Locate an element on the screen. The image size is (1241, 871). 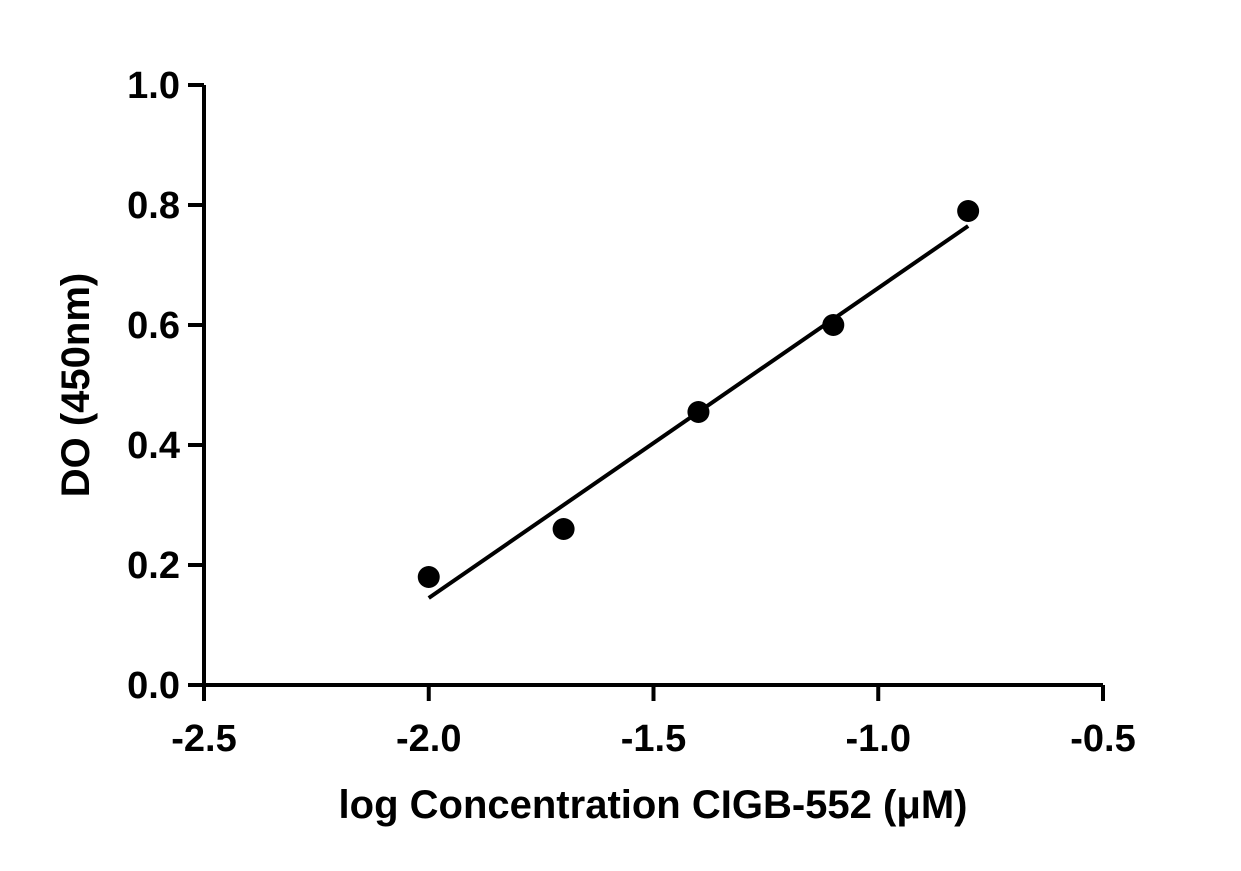
y-tick-label: 0.0 is located at coordinates (153, 686).